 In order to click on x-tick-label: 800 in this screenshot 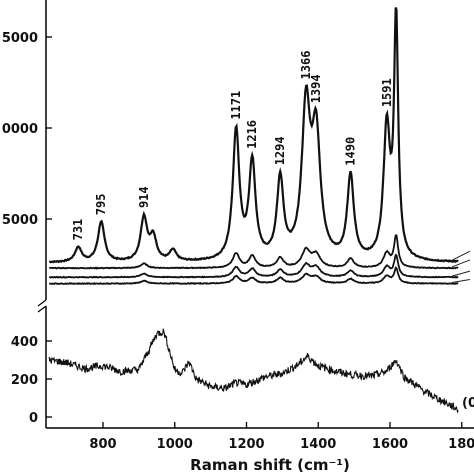, I will do `click(102, 444)`.